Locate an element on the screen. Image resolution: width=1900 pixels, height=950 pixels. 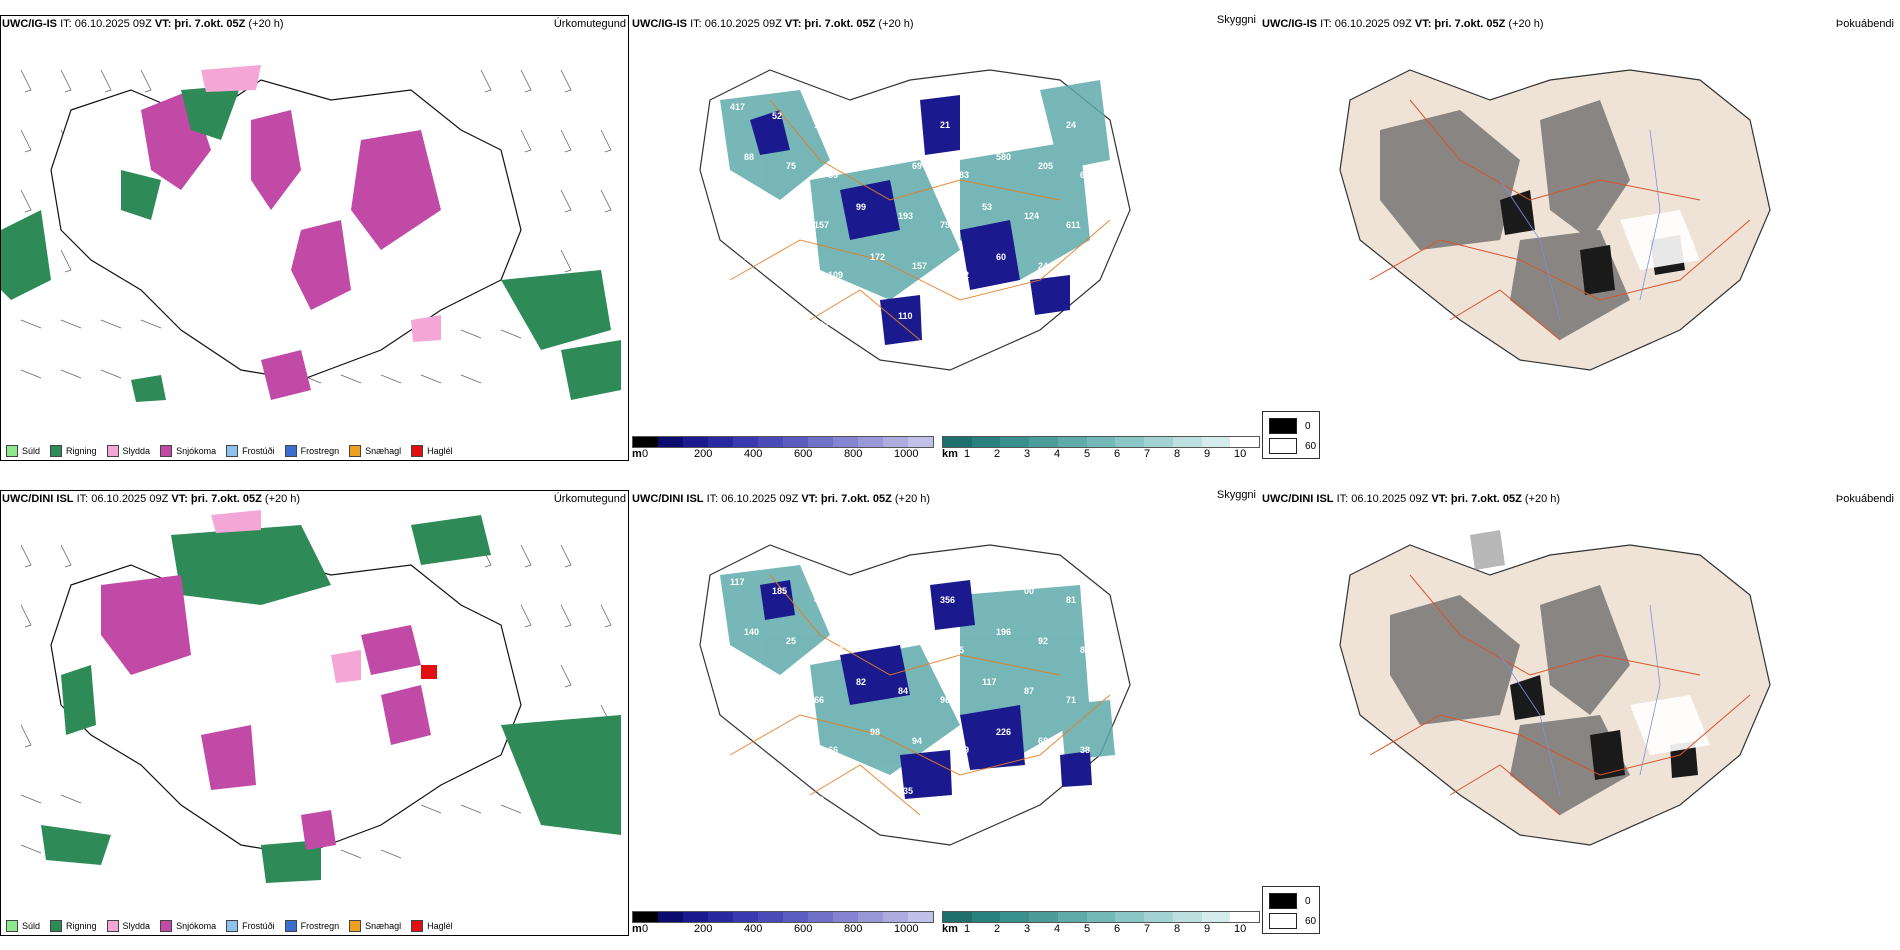
cloud-base-value: 65 is located at coordinates (875, 157).